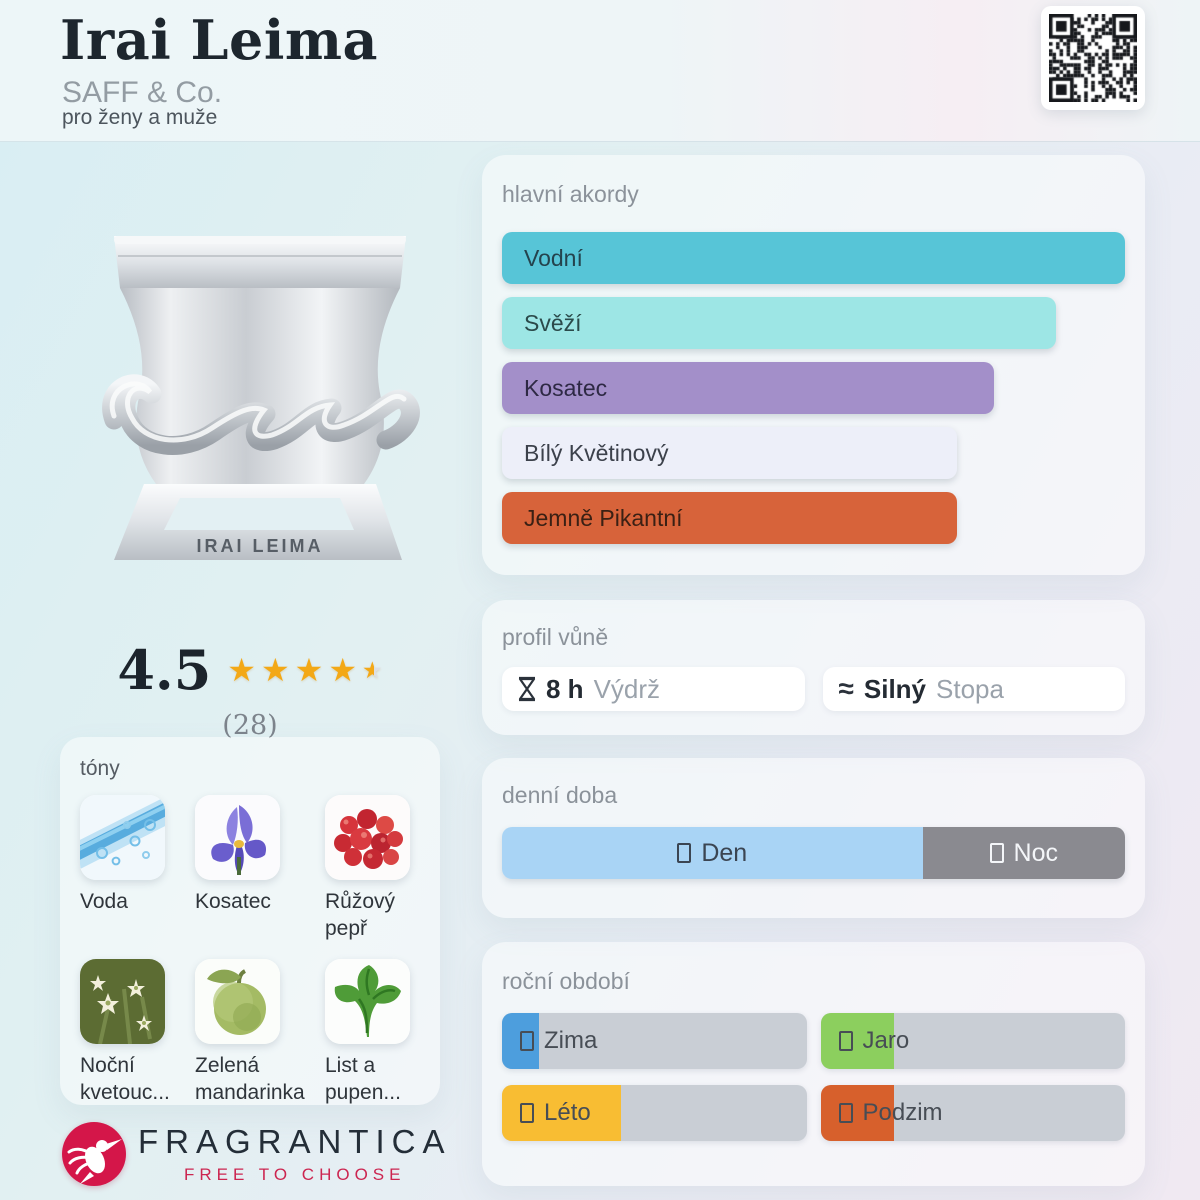 The image size is (1200, 1200). Describe the element at coordinates (527, 1113) in the screenshot. I see `summer-icon` at that location.